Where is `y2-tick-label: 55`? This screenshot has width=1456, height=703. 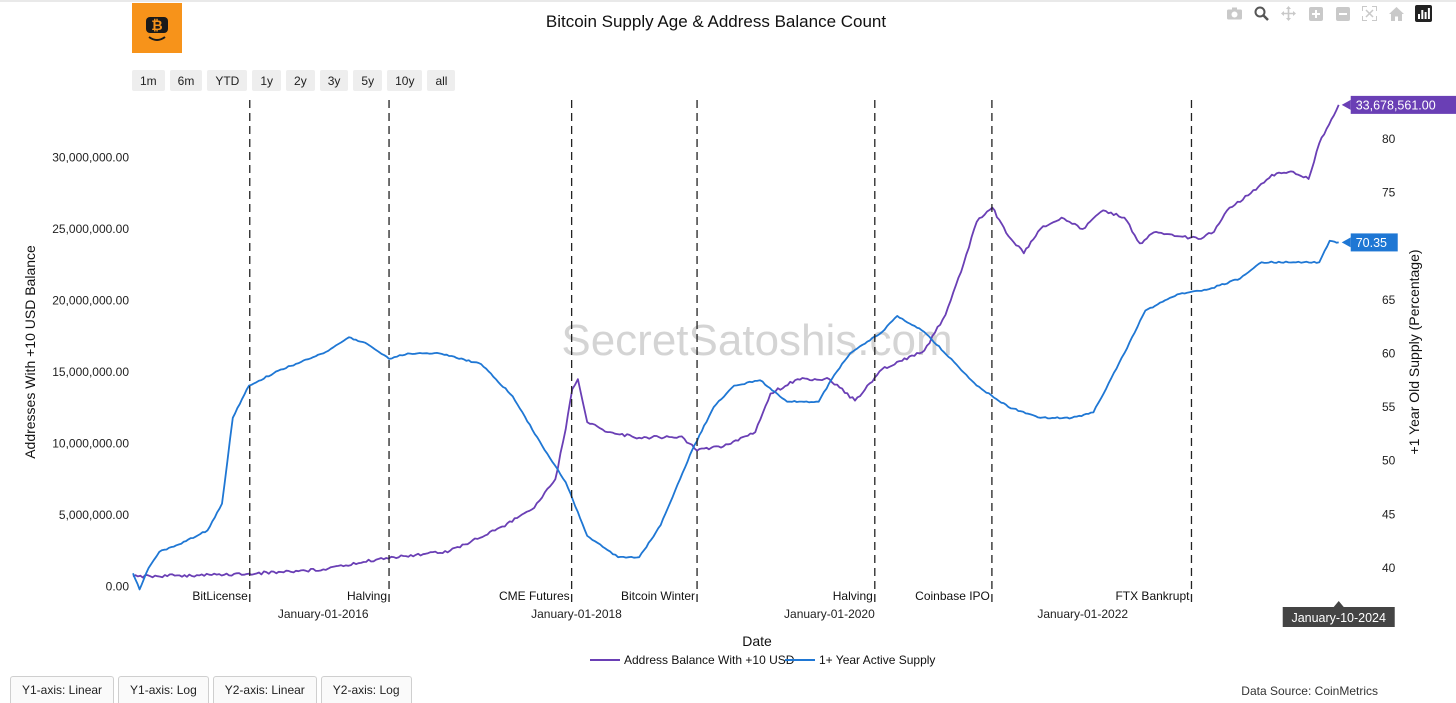
y2-tick-label: 55 is located at coordinates (1389, 407).